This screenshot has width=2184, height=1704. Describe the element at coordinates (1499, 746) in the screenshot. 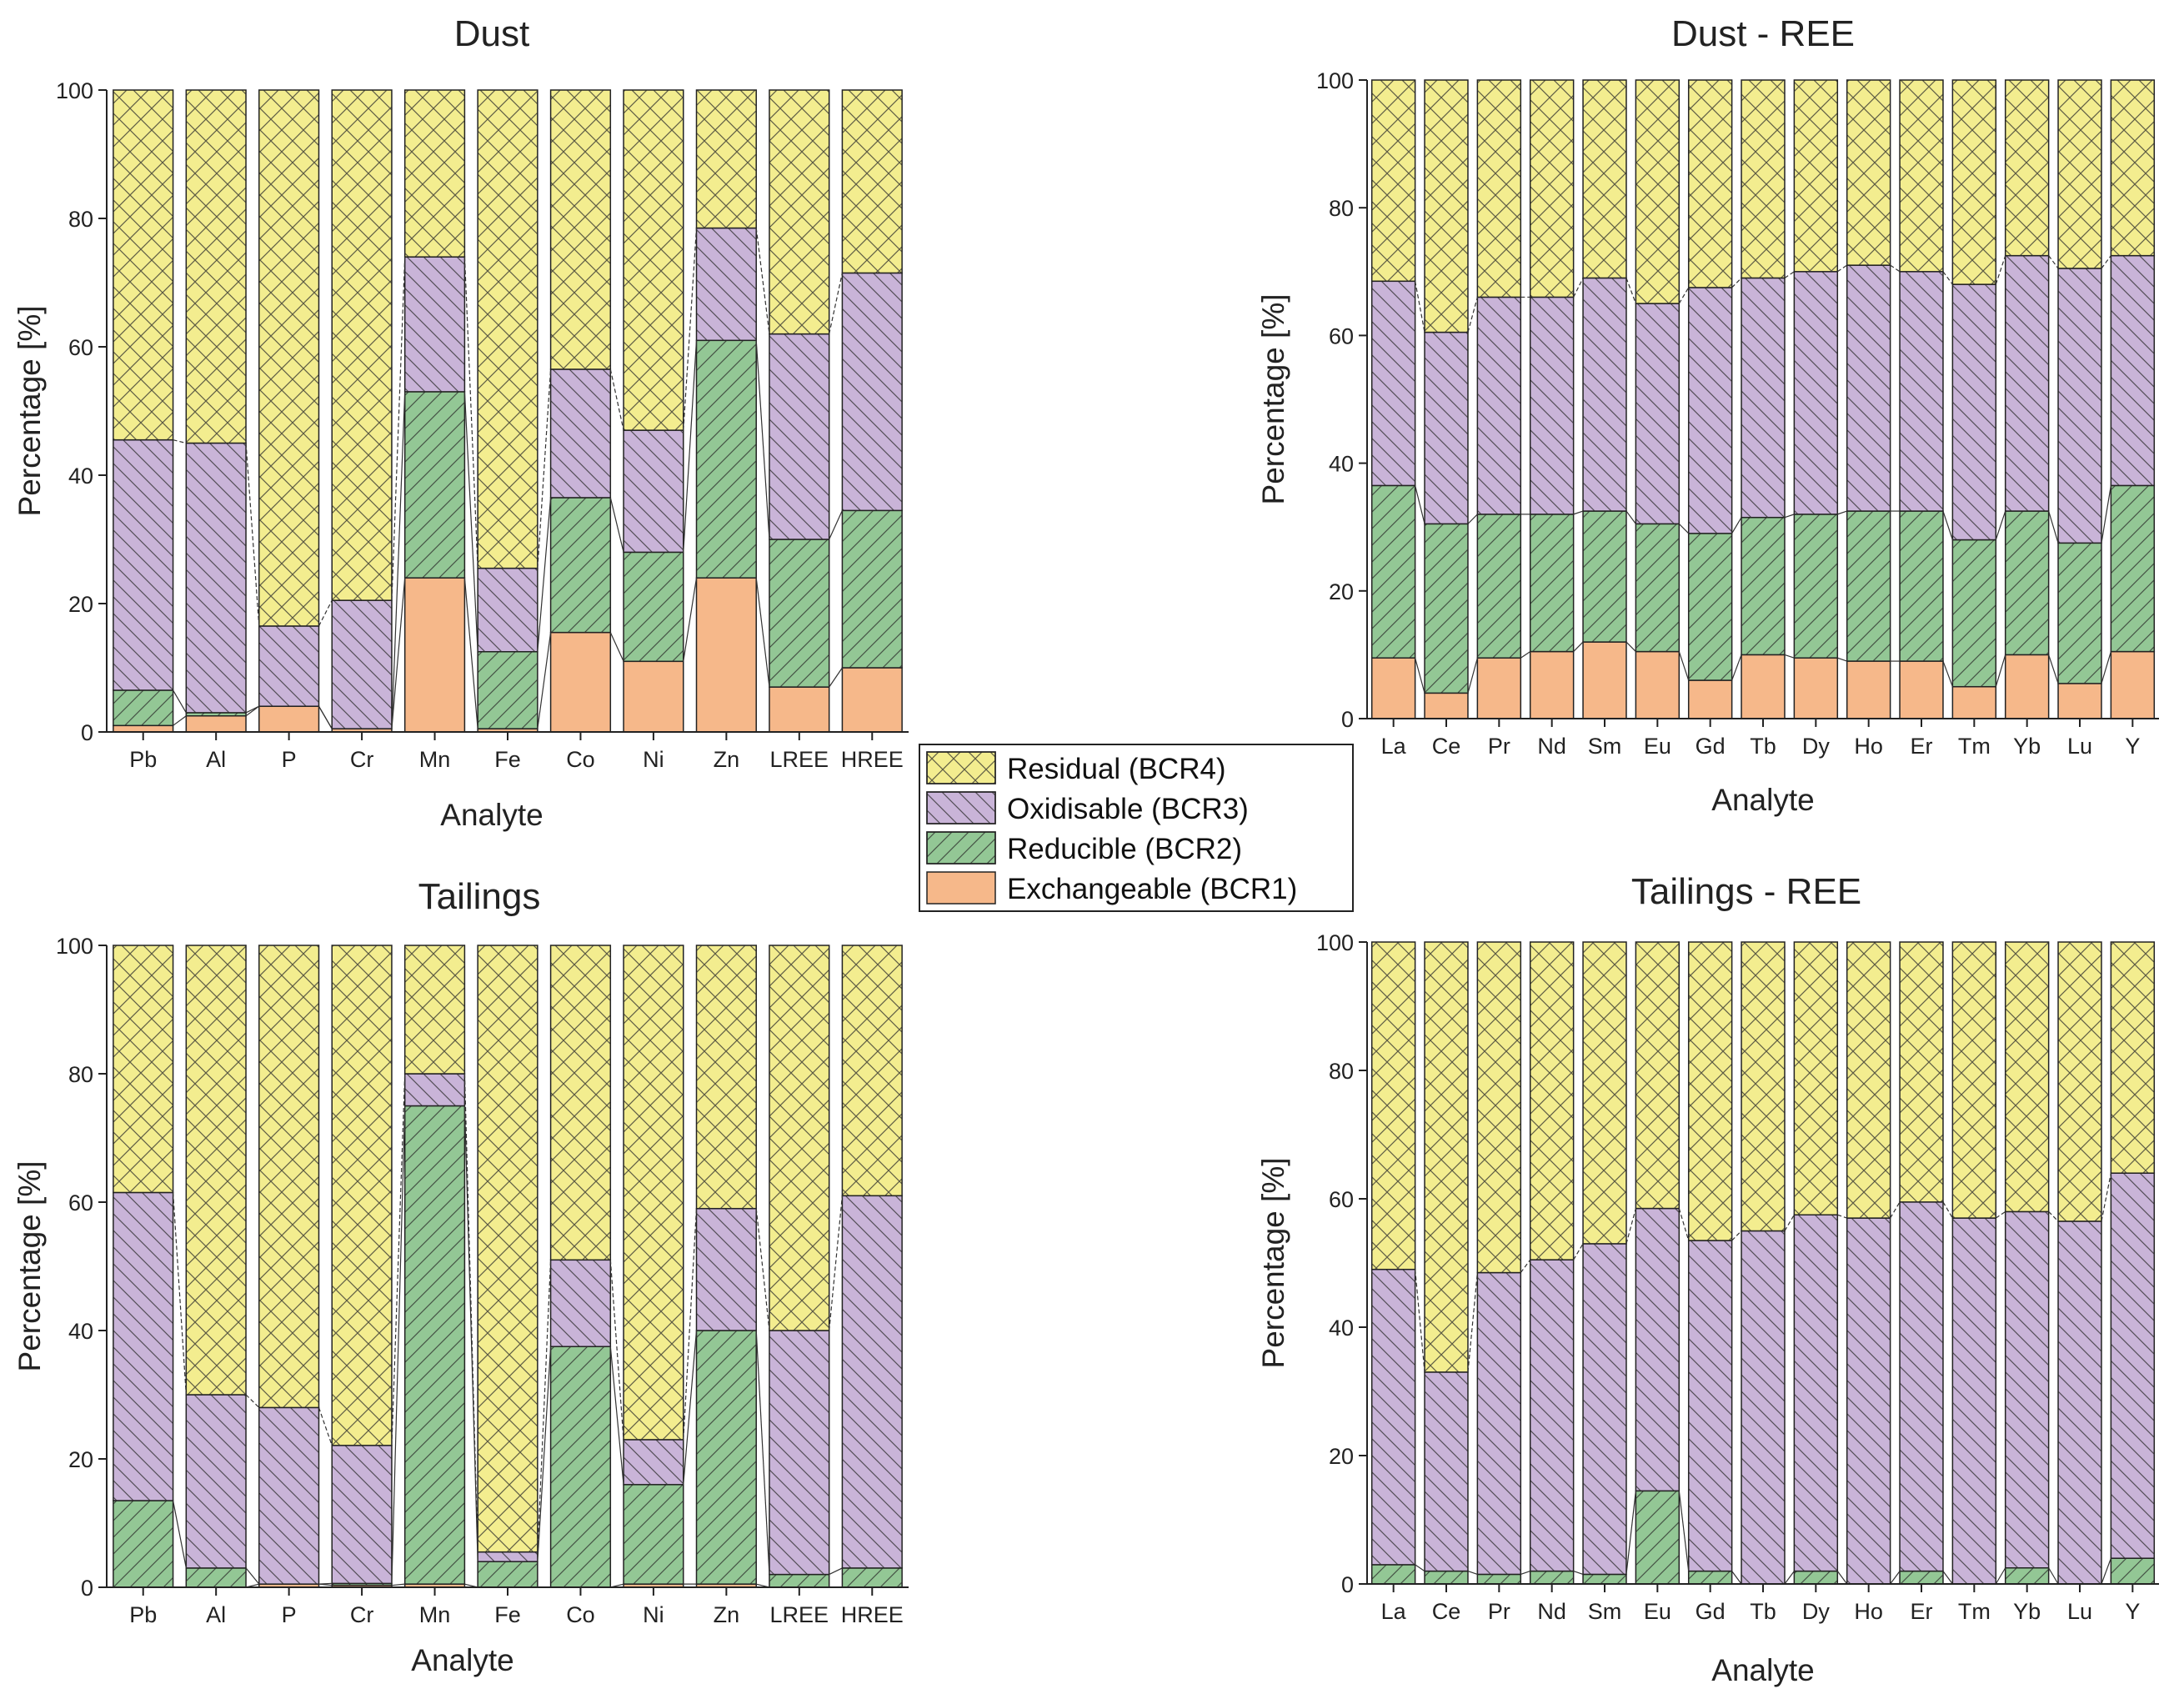

I see `x-tick-label-pr: Pr` at that location.